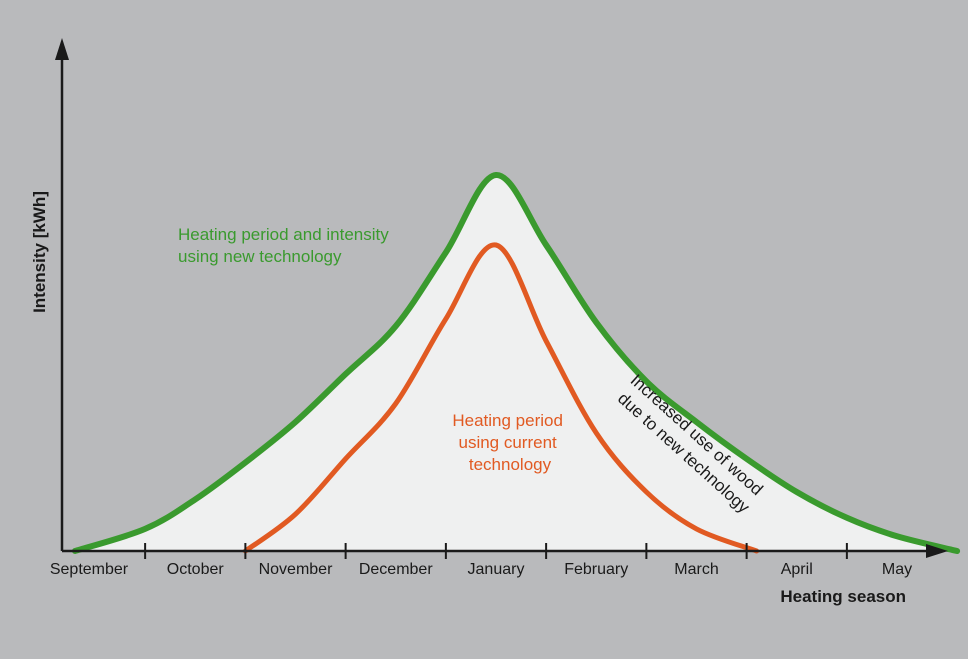  I want to click on x-tick-label: November, so click(296, 569).